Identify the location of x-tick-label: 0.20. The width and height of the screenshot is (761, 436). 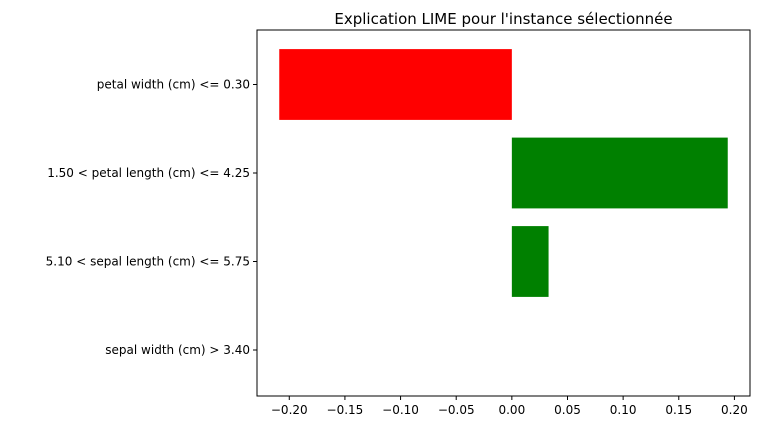
(734, 410).